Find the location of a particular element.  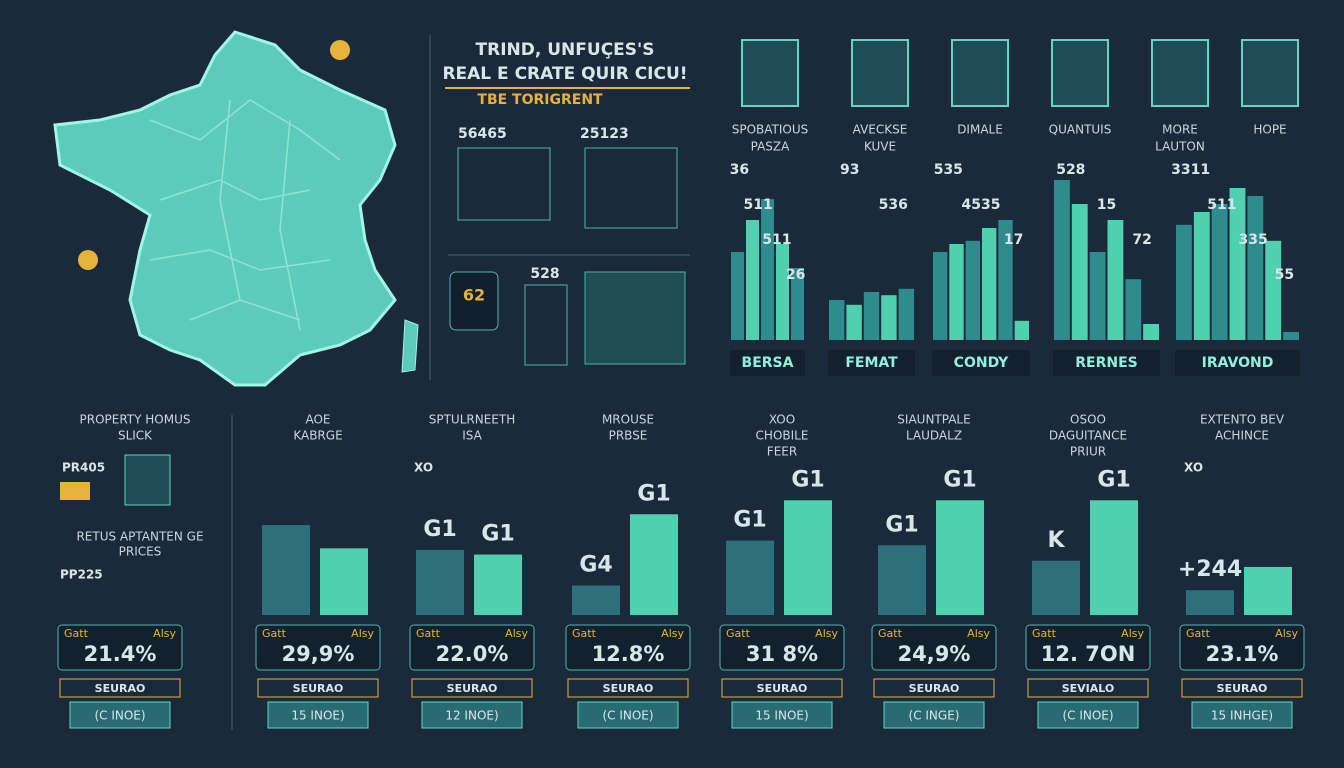

bar-annotation: 15 is located at coordinates (1106, 205).